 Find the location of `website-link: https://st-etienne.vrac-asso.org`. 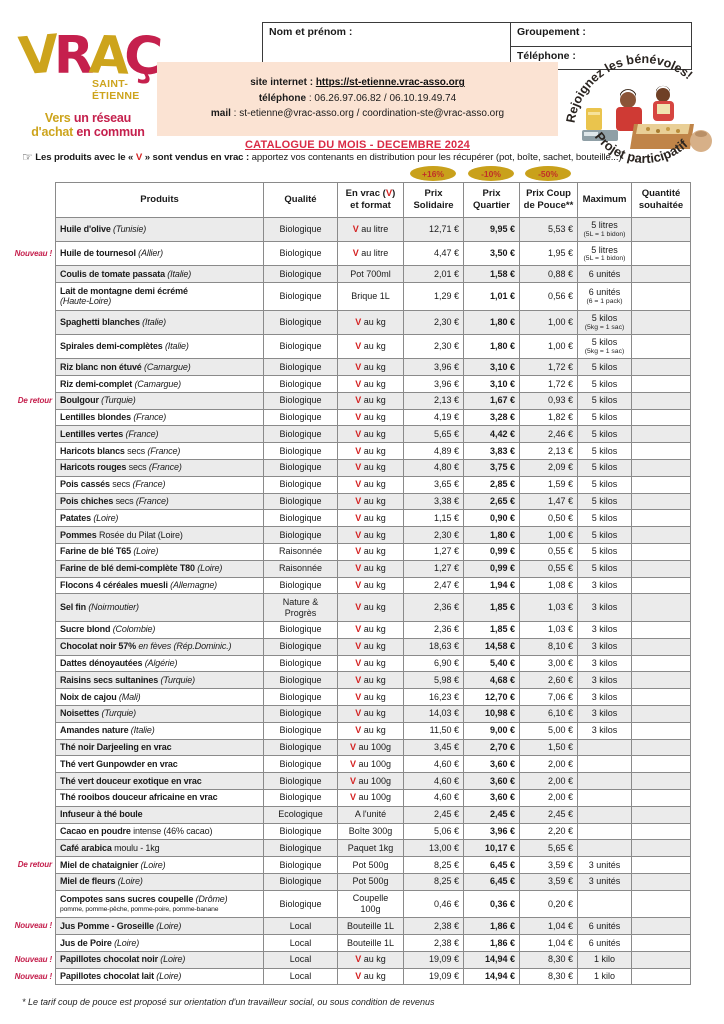

website-link: https://st-etienne.vrac-asso.org is located at coordinates (390, 83).